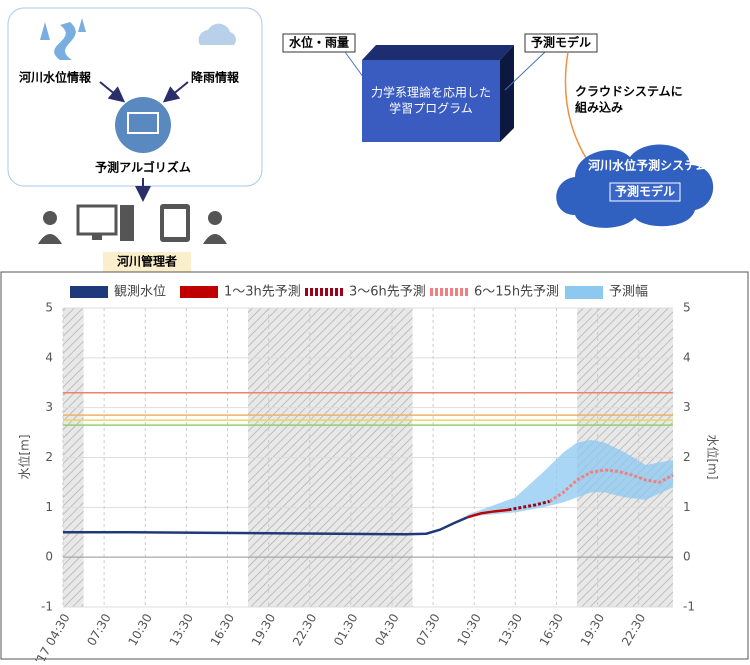 Image resolution: width=750 pixels, height=665 pixels. Describe the element at coordinates (687, 308) in the screenshot. I see `y2-tick-label: 5` at that location.